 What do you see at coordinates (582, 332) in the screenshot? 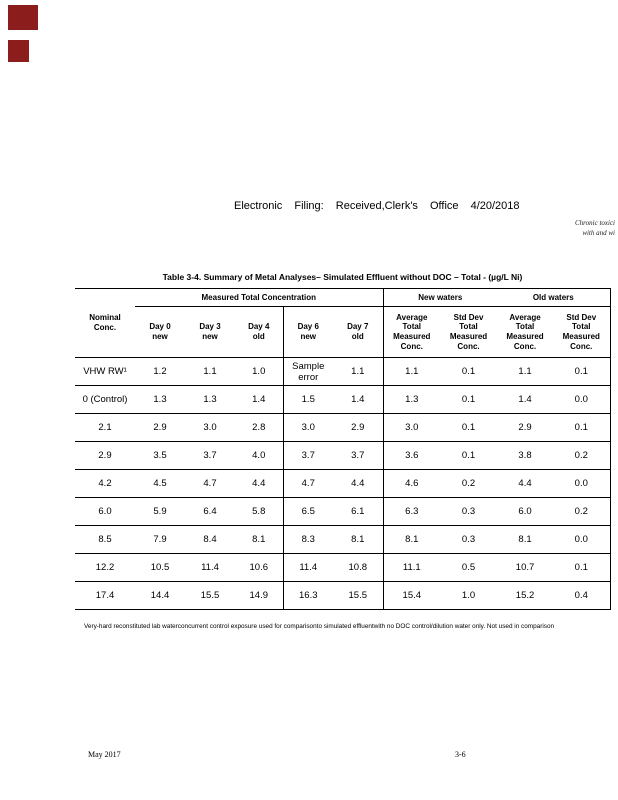
I see `column-header-old-std: Std Dev Total Measured Conc.` at bounding box center [582, 332].